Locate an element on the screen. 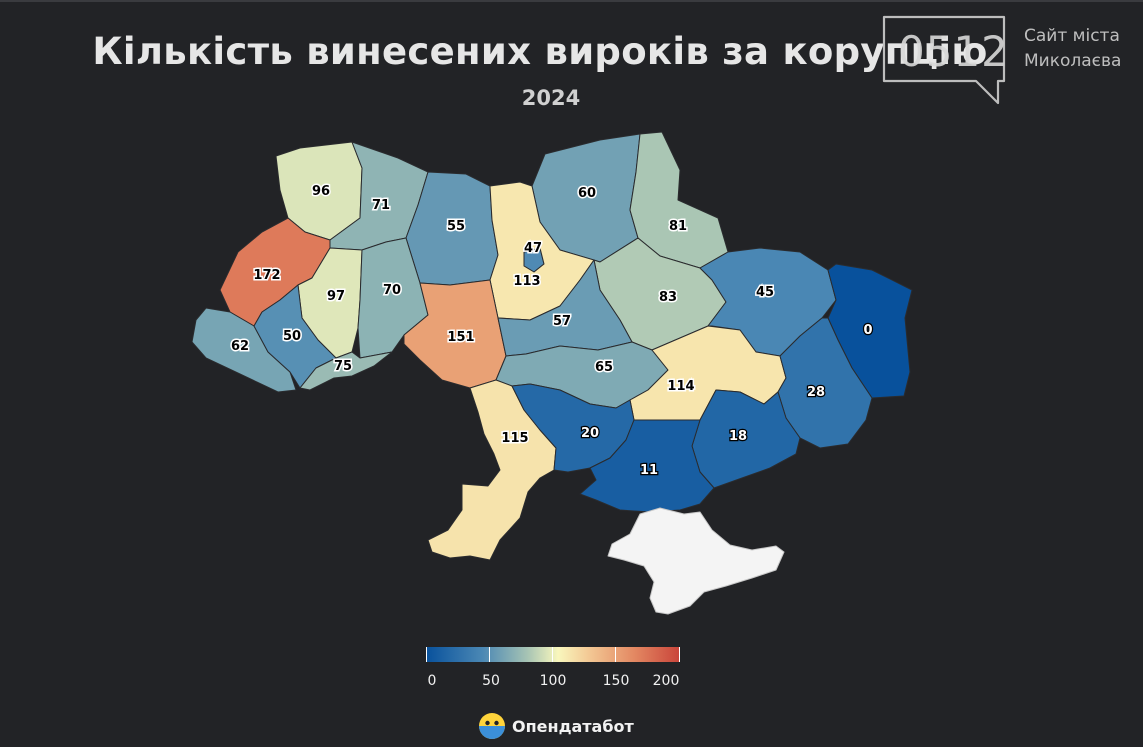 The image size is (1143, 747). legend-tick-label: 200 is located at coordinates (666, 681).